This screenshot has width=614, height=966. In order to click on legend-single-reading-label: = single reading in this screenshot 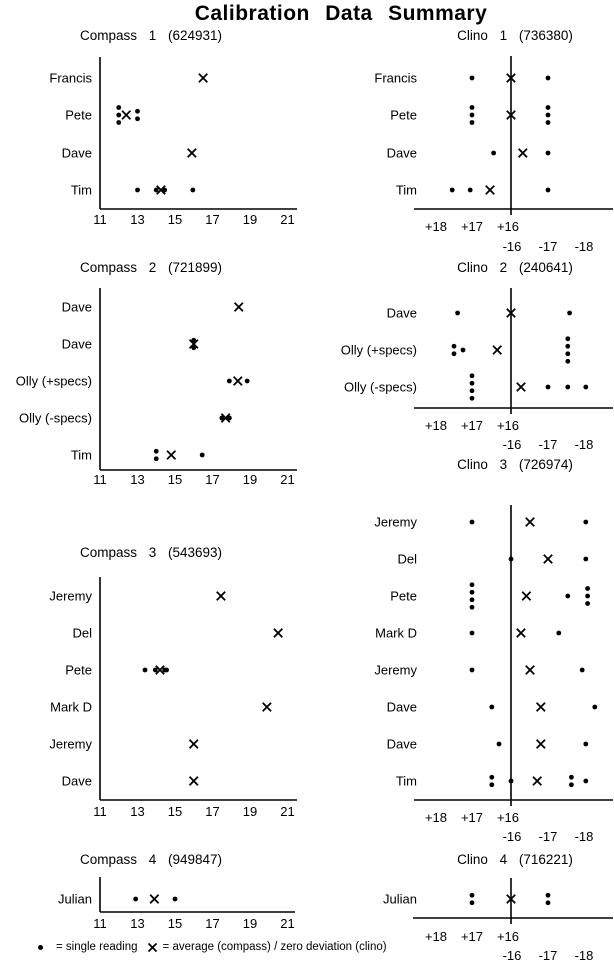, I will do `click(97, 947)`.